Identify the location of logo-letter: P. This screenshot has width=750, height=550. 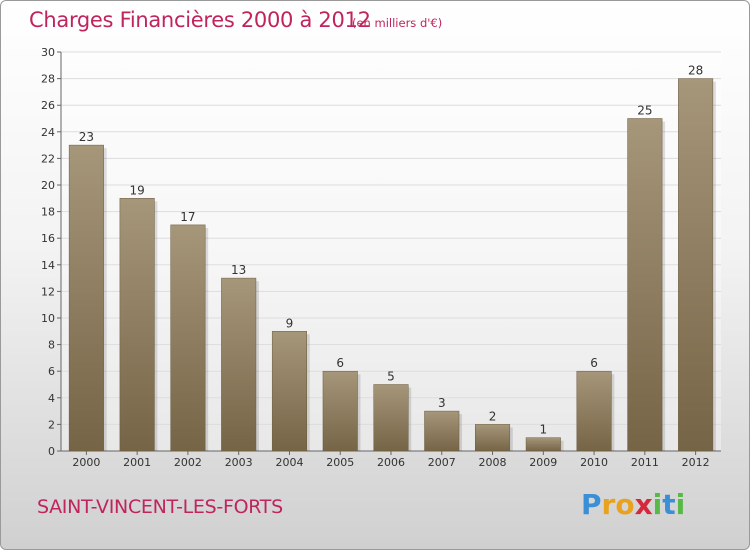
(591, 504).